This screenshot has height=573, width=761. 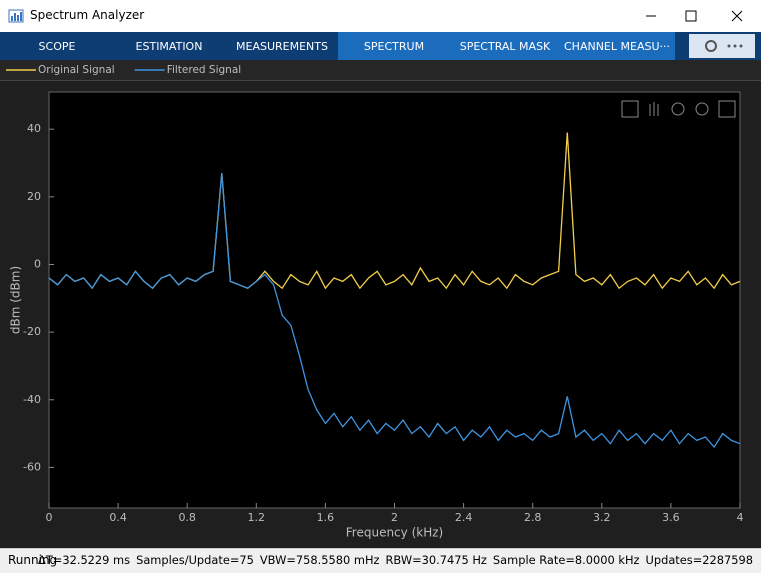 I want to click on status-item: Sample Rate=8.0000 kHz, so click(x=566, y=560).